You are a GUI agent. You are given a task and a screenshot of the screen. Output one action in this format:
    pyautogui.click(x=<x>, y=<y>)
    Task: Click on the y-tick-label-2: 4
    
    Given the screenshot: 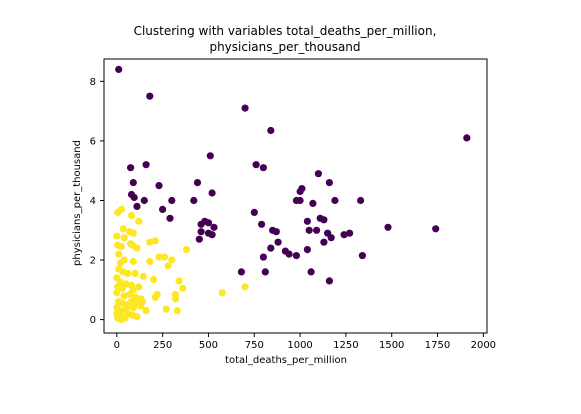 What is the action you would take?
    pyautogui.click(x=93, y=201)
    